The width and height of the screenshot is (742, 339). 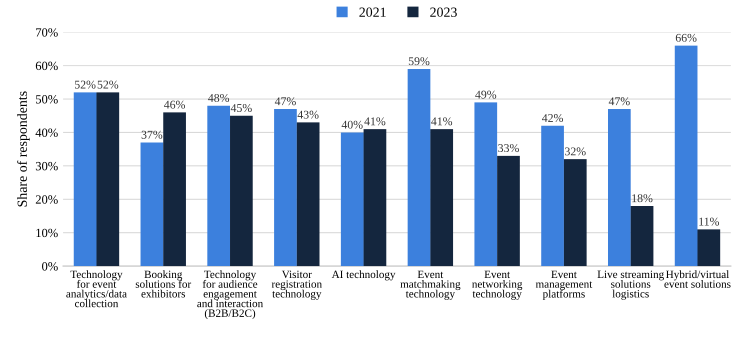 What do you see at coordinates (642, 198) in the screenshot?
I see `data-label: 18%` at bounding box center [642, 198].